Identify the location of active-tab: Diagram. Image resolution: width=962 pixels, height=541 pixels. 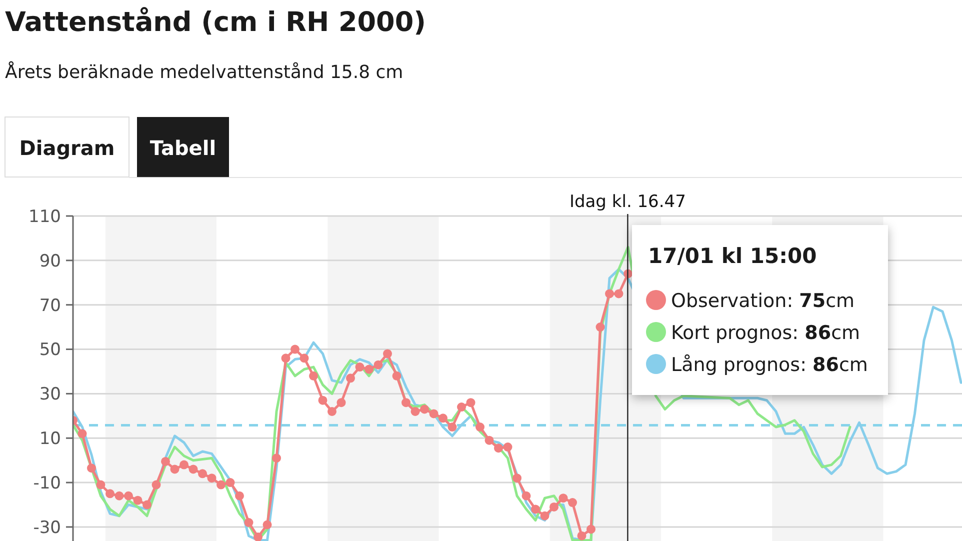
(67, 147).